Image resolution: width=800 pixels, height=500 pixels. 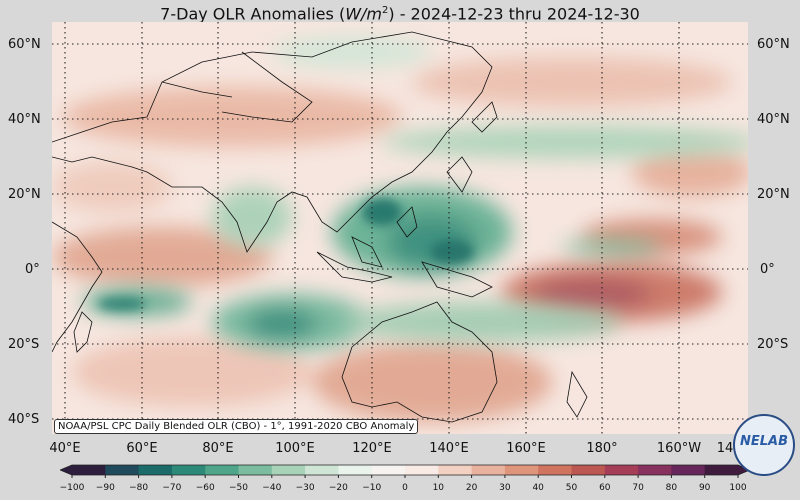 What do you see at coordinates (773, 194) in the screenshot?
I see `lat-label-20n-right: 20°N` at bounding box center [773, 194].